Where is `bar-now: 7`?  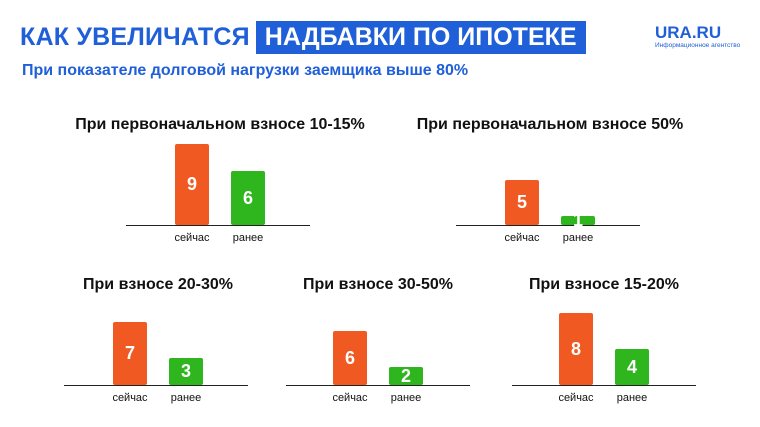
bar-now: 7 is located at coordinates (130, 353).